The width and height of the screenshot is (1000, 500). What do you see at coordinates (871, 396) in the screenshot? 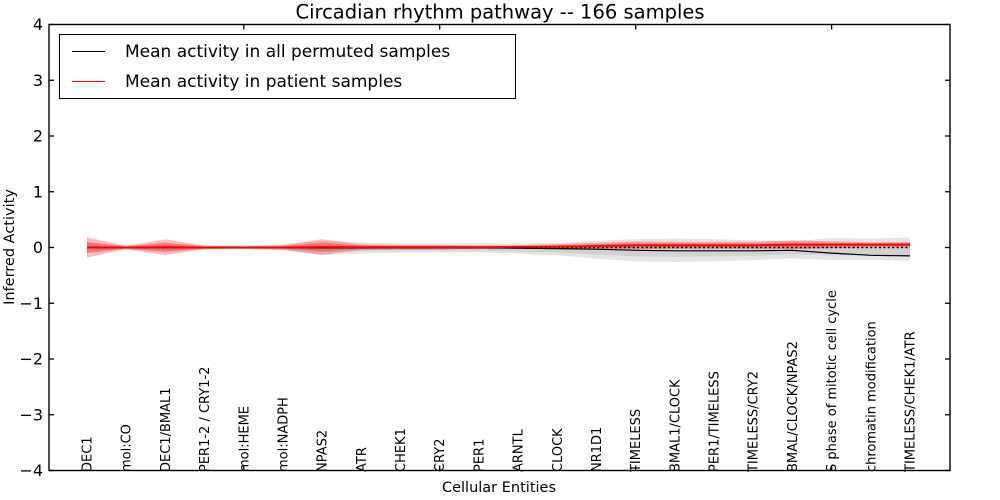
I see `category-label: chromatin modification` at bounding box center [871, 396].